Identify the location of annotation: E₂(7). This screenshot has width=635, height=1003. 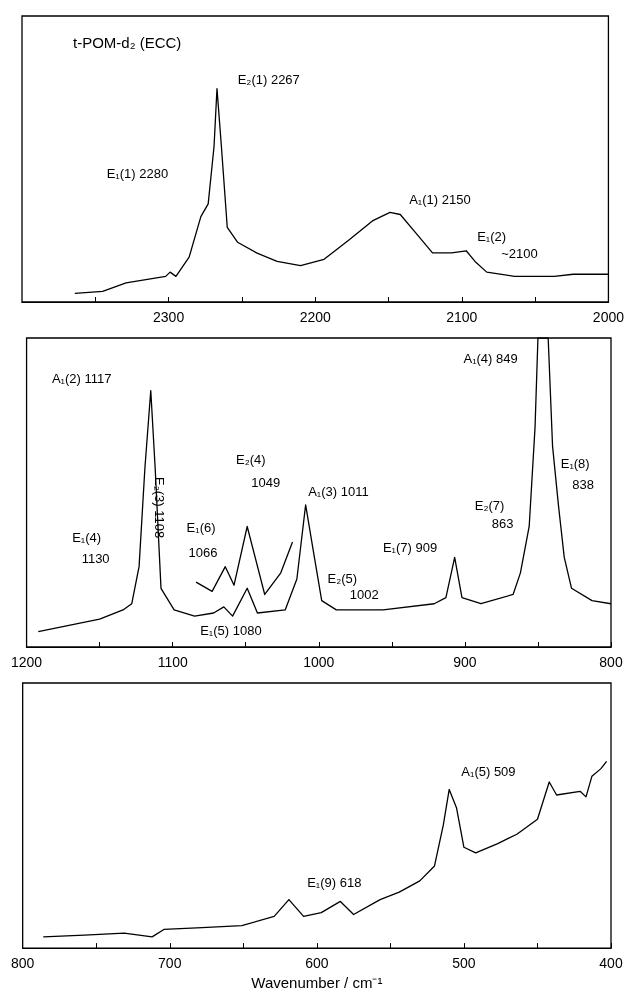
(489, 506).